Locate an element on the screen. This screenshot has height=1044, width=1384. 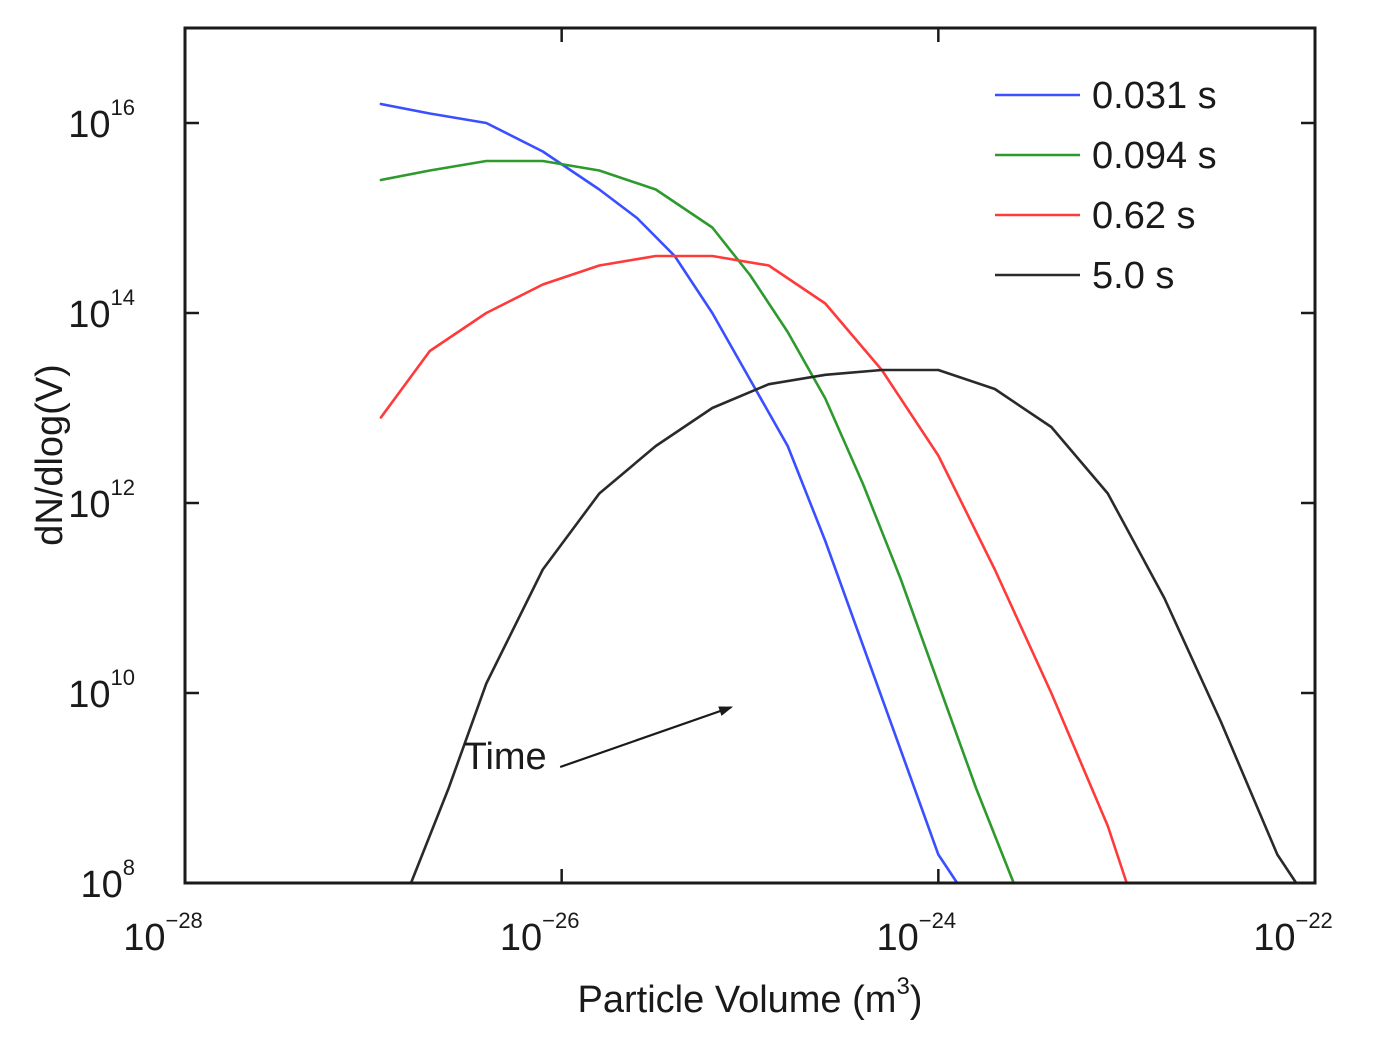
annotation-layer: Time is located at coordinates (599, 742).